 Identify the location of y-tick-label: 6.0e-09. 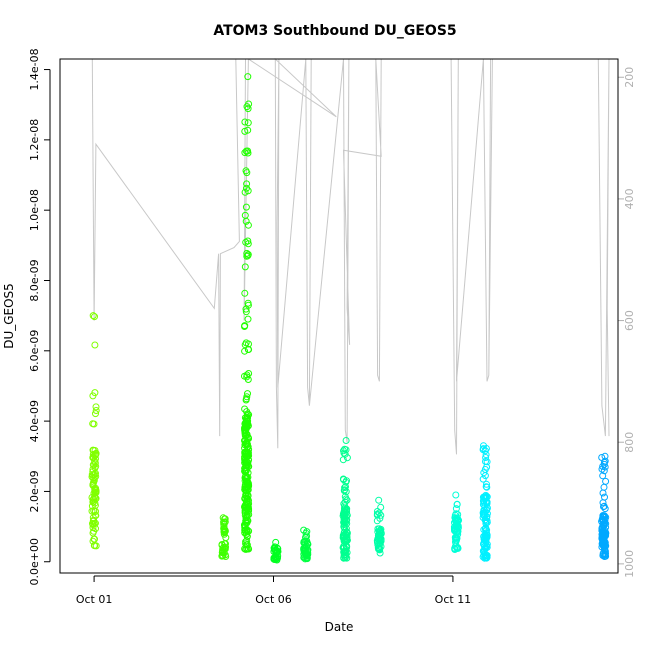
(34, 351).